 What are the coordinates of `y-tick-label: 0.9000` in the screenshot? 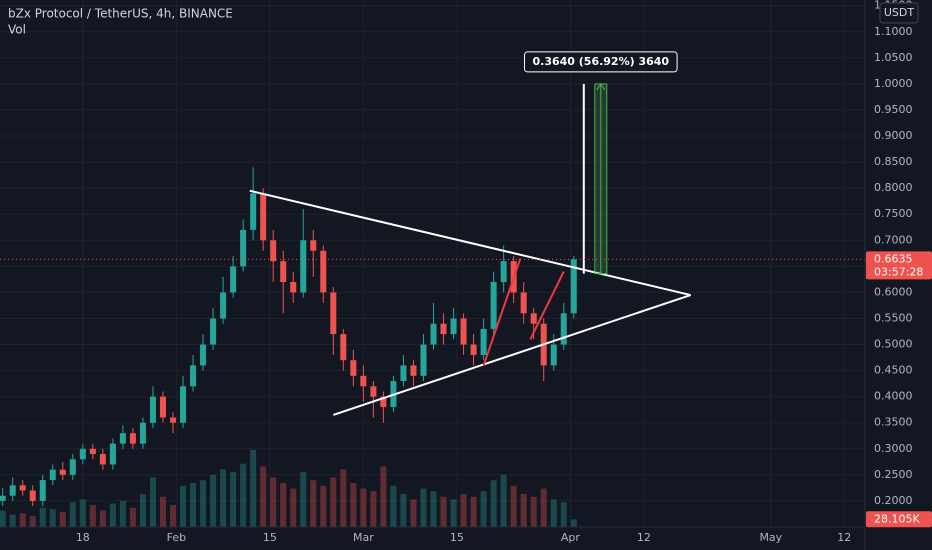 It's located at (893, 135).